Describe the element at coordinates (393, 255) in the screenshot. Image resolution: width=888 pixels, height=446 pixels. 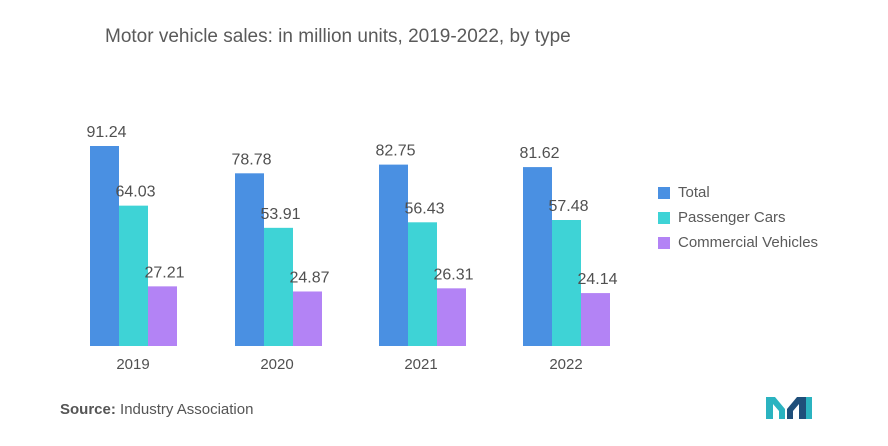
I see `bar-total-2021` at that location.